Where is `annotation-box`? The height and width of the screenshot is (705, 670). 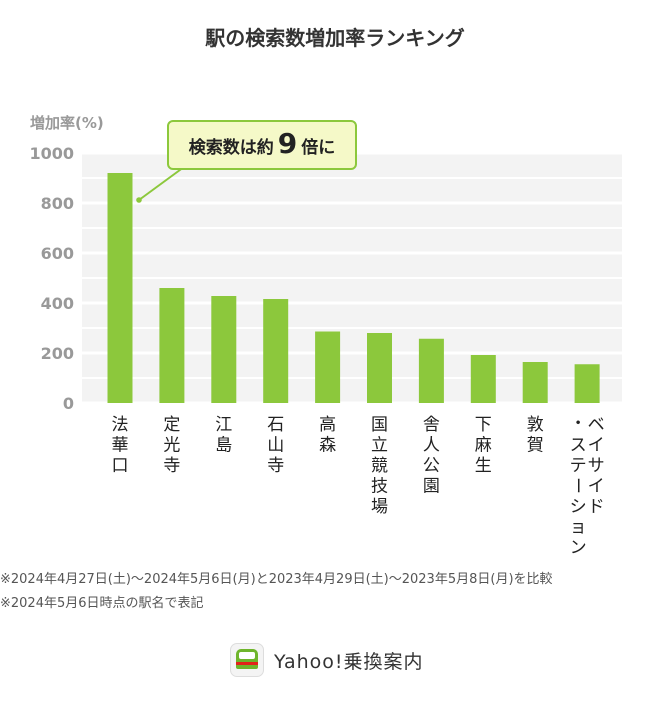
annotation-box is located at coordinates (262, 145).